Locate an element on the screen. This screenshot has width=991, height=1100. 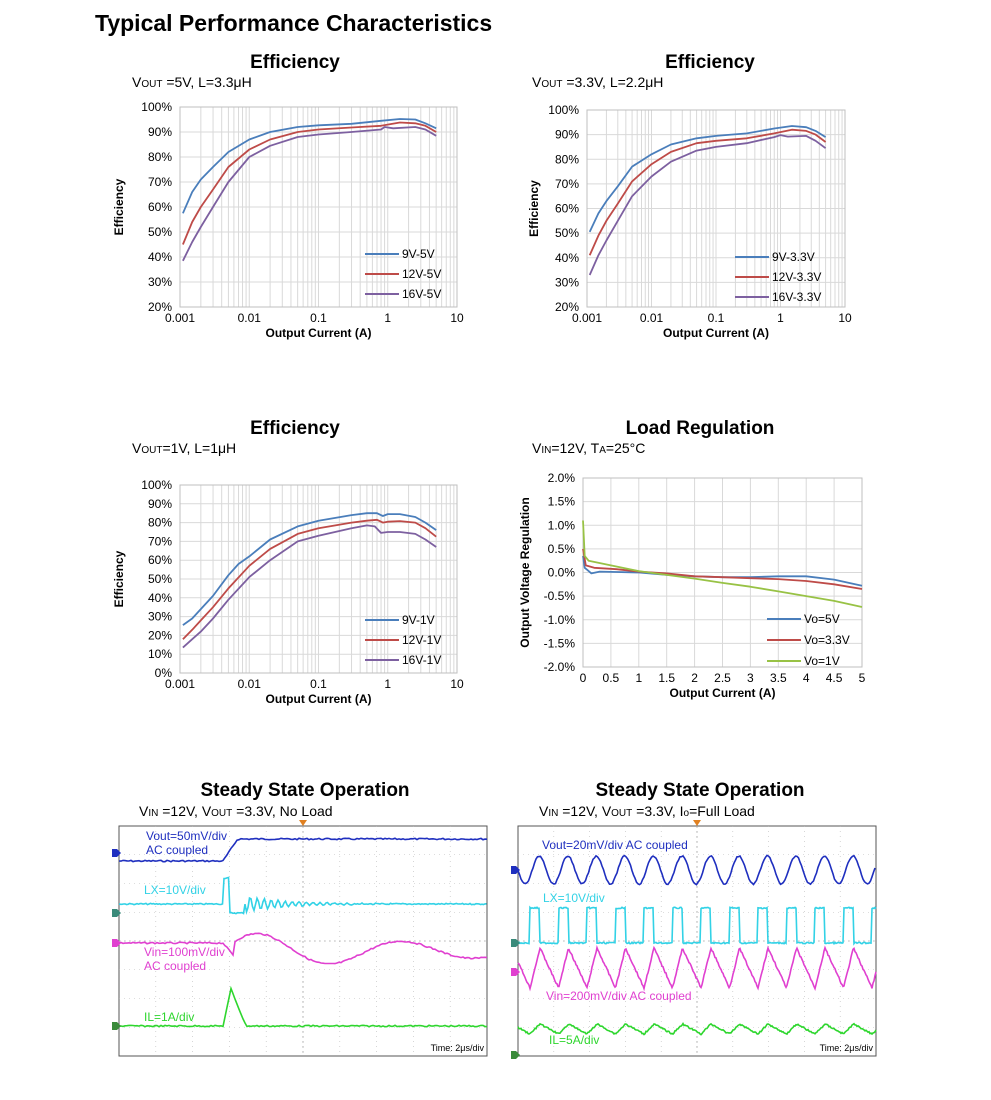
x-tick-label: 3.5 is located at coordinates (778, 678).